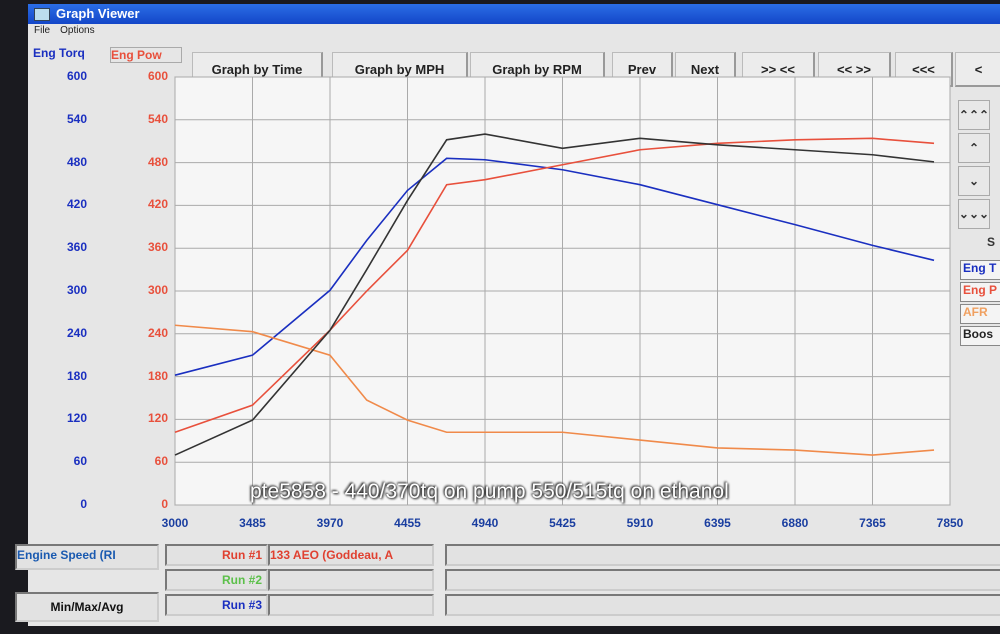 This screenshot has height=634, width=1000. What do you see at coordinates (175, 523) in the screenshot?
I see `x-tick: 3000` at bounding box center [175, 523].